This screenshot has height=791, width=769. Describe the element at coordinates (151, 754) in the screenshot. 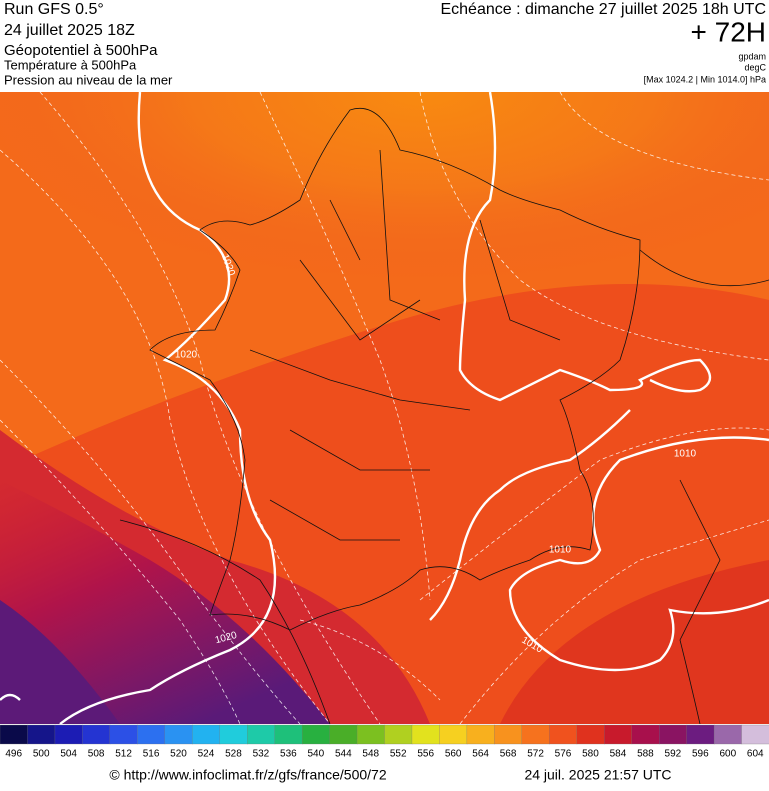

I see `colorbar-label: 516` at that location.